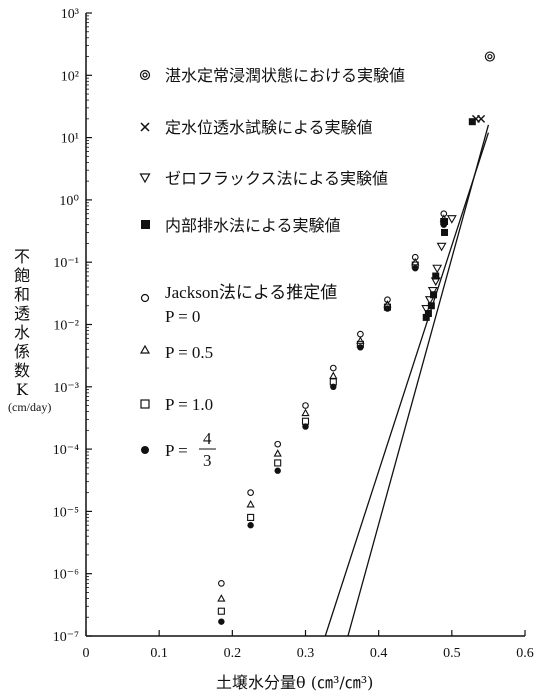  I want to click on legend-label-p10: P = 1.0, so click(189, 404).